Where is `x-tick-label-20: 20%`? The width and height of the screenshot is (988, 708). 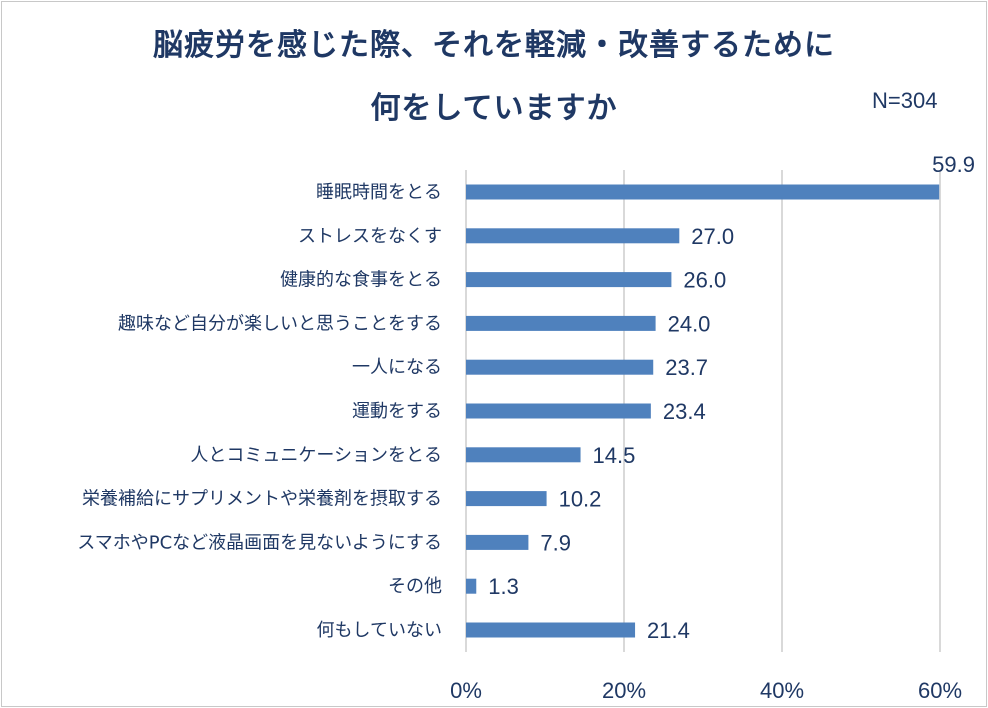 x-tick-label-20: 20% is located at coordinates (624, 690).